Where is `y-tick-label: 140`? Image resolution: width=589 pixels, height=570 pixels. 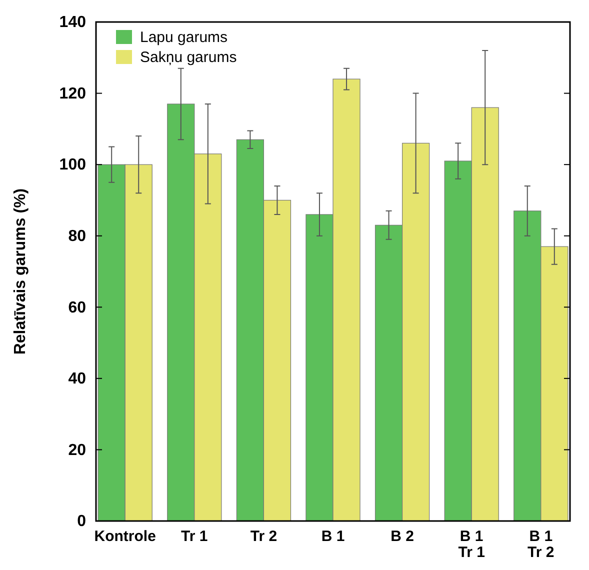
y-tick-label: 140 is located at coordinates (72, 23).